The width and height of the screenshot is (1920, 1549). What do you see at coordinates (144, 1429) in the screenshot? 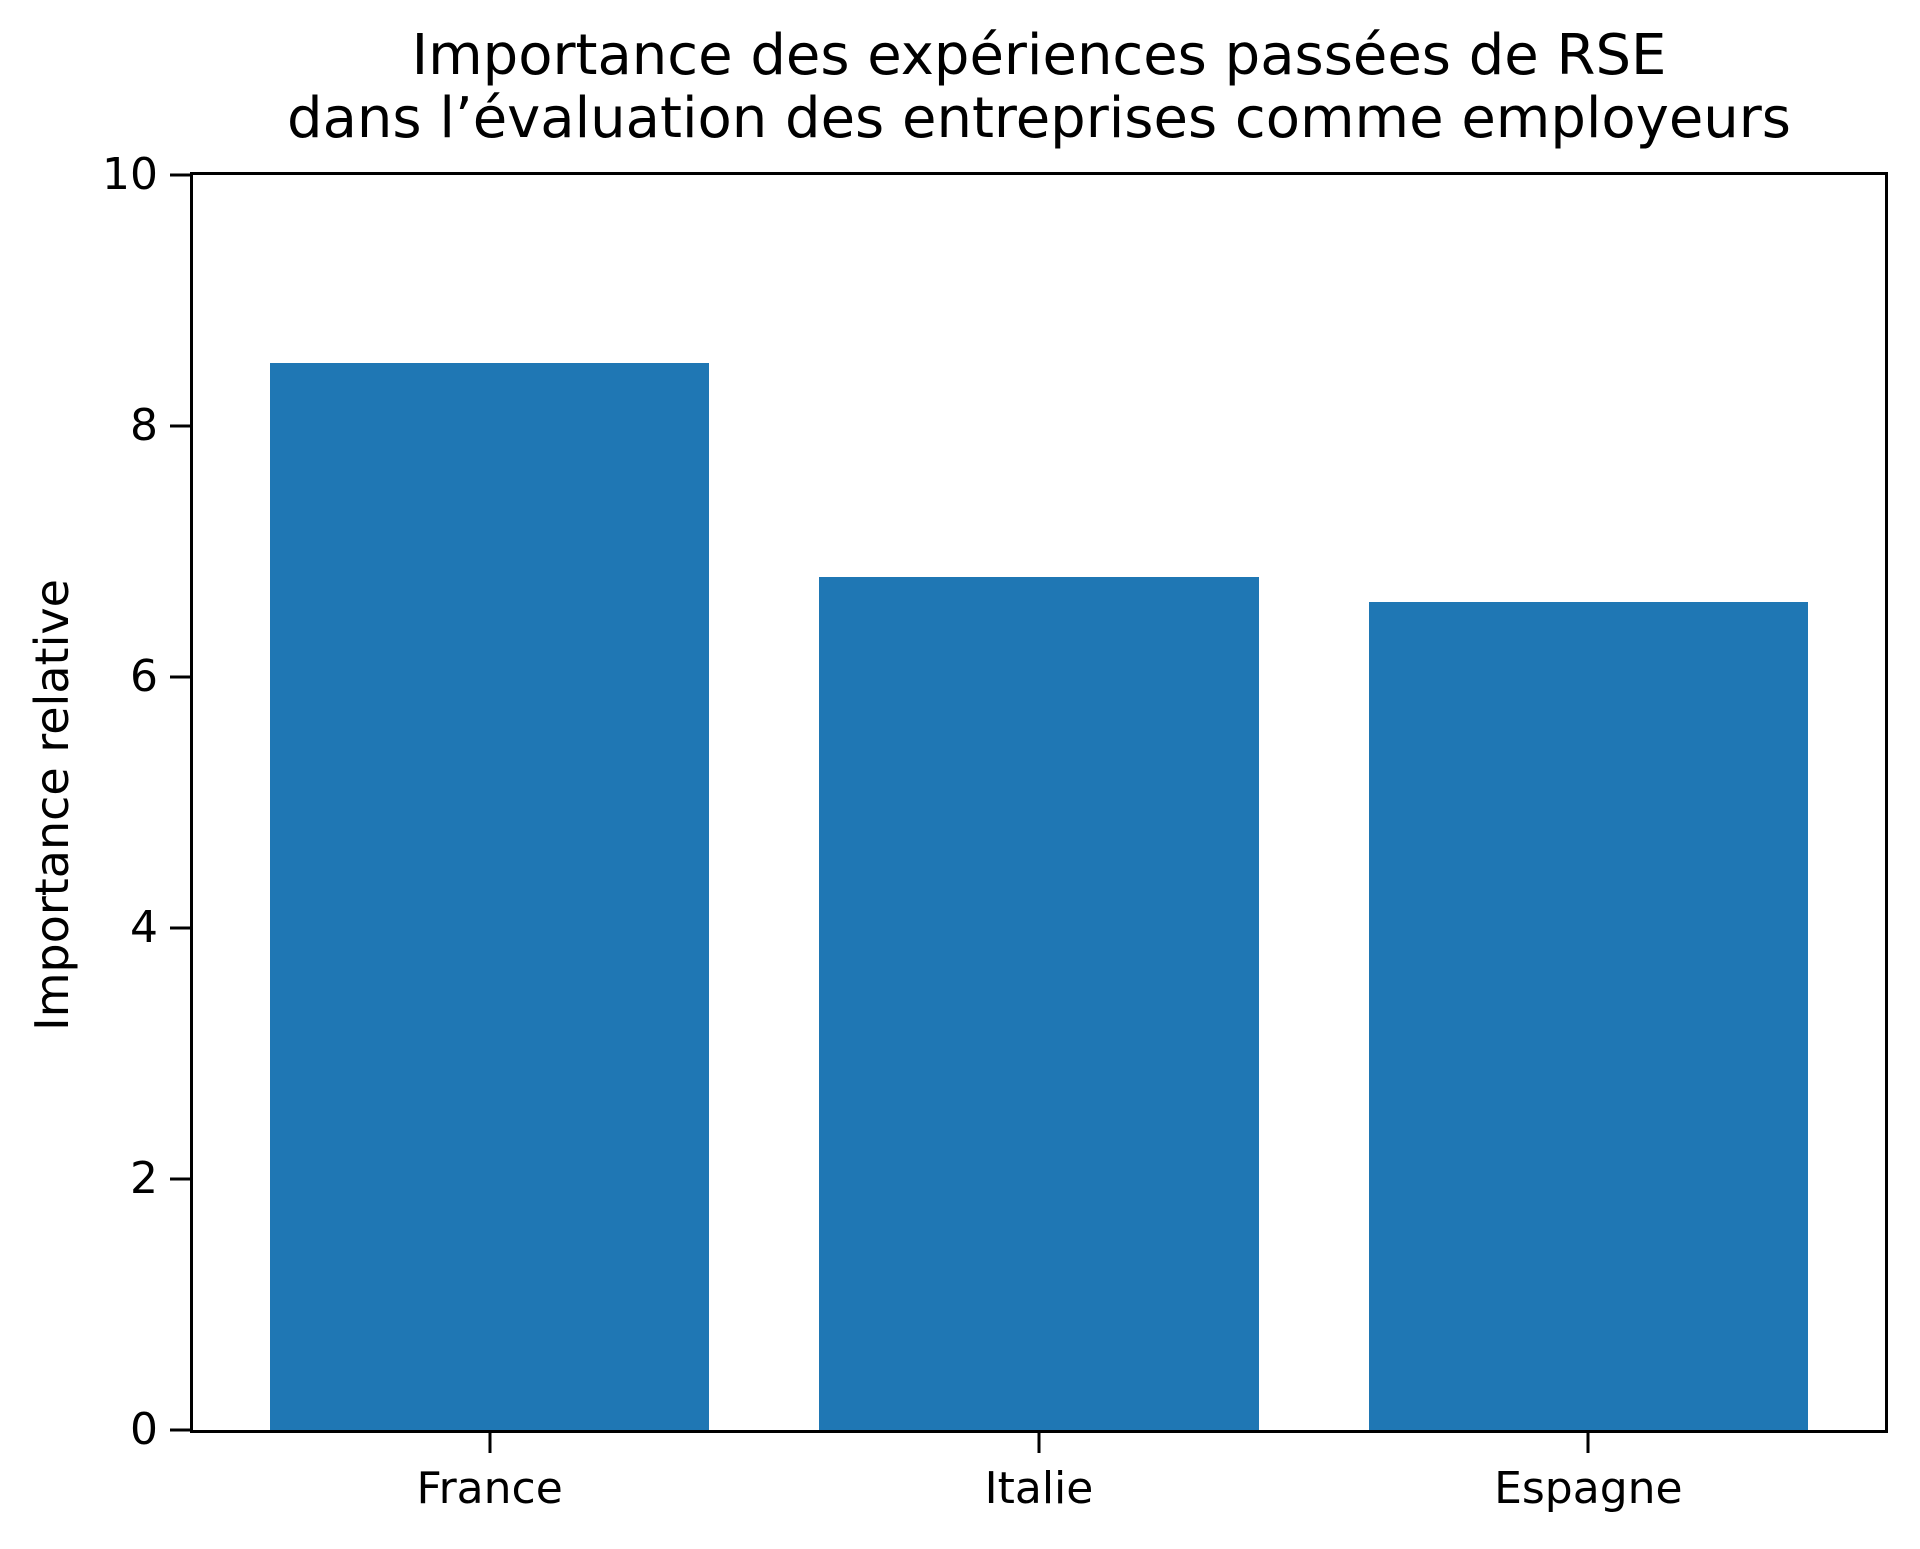
I see `y-tick-label-0: 0` at bounding box center [144, 1429].